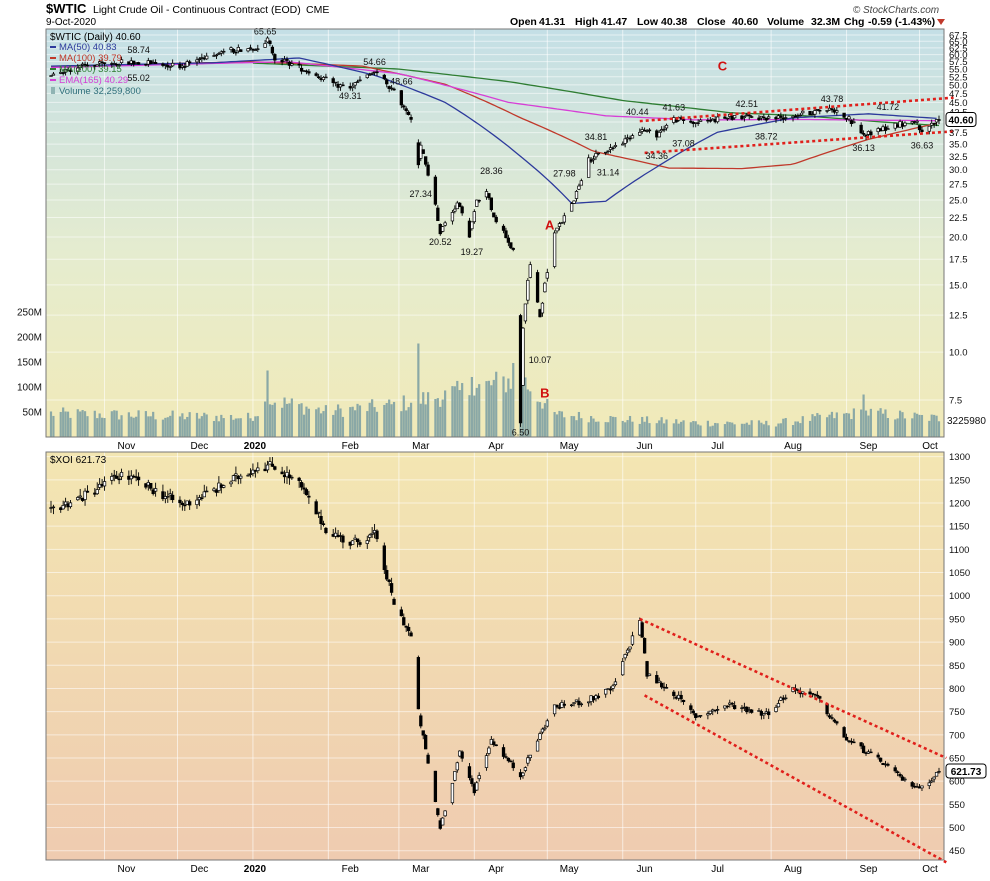  What do you see at coordinates (29, 313) in the screenshot?
I see `volume-y-tick: 250M` at bounding box center [29, 313].